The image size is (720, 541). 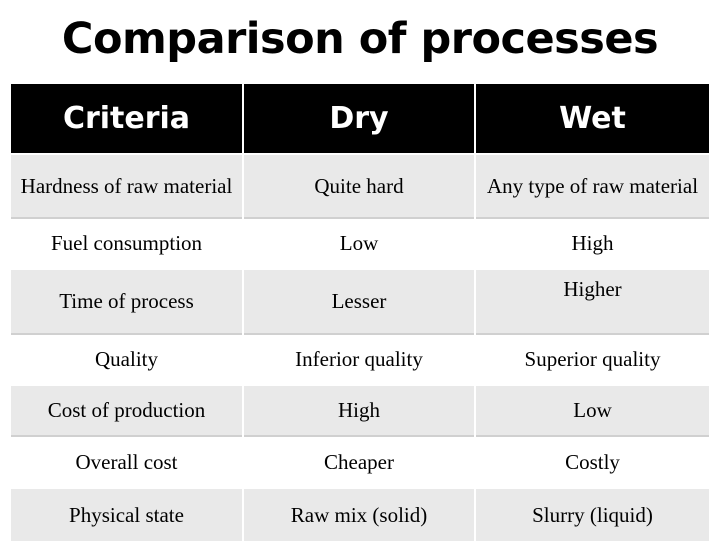 I want to click on table-row: Fuel consumption Low High, so click(x=360, y=243).